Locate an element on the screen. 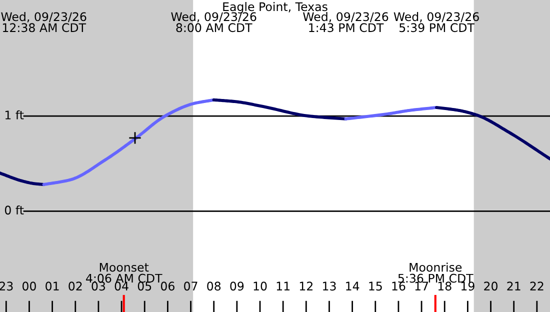  x-tick-label: 18 is located at coordinates (445, 286).